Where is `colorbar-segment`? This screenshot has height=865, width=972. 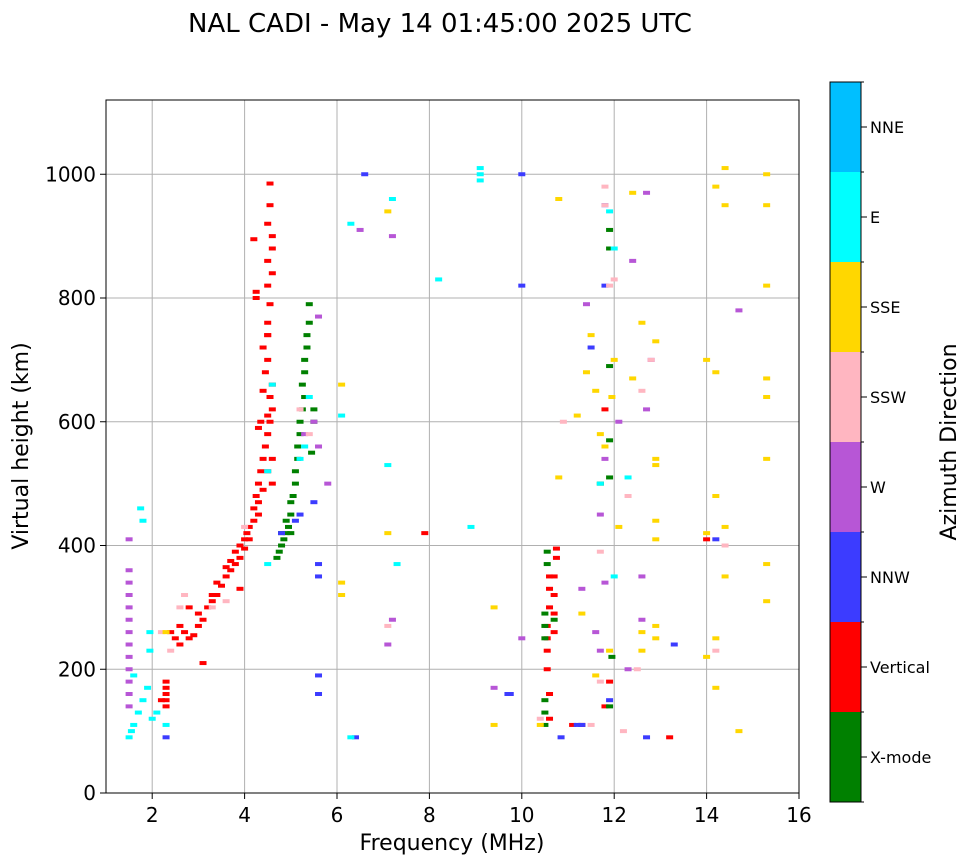
colorbar-segment is located at coordinates (845, 757).